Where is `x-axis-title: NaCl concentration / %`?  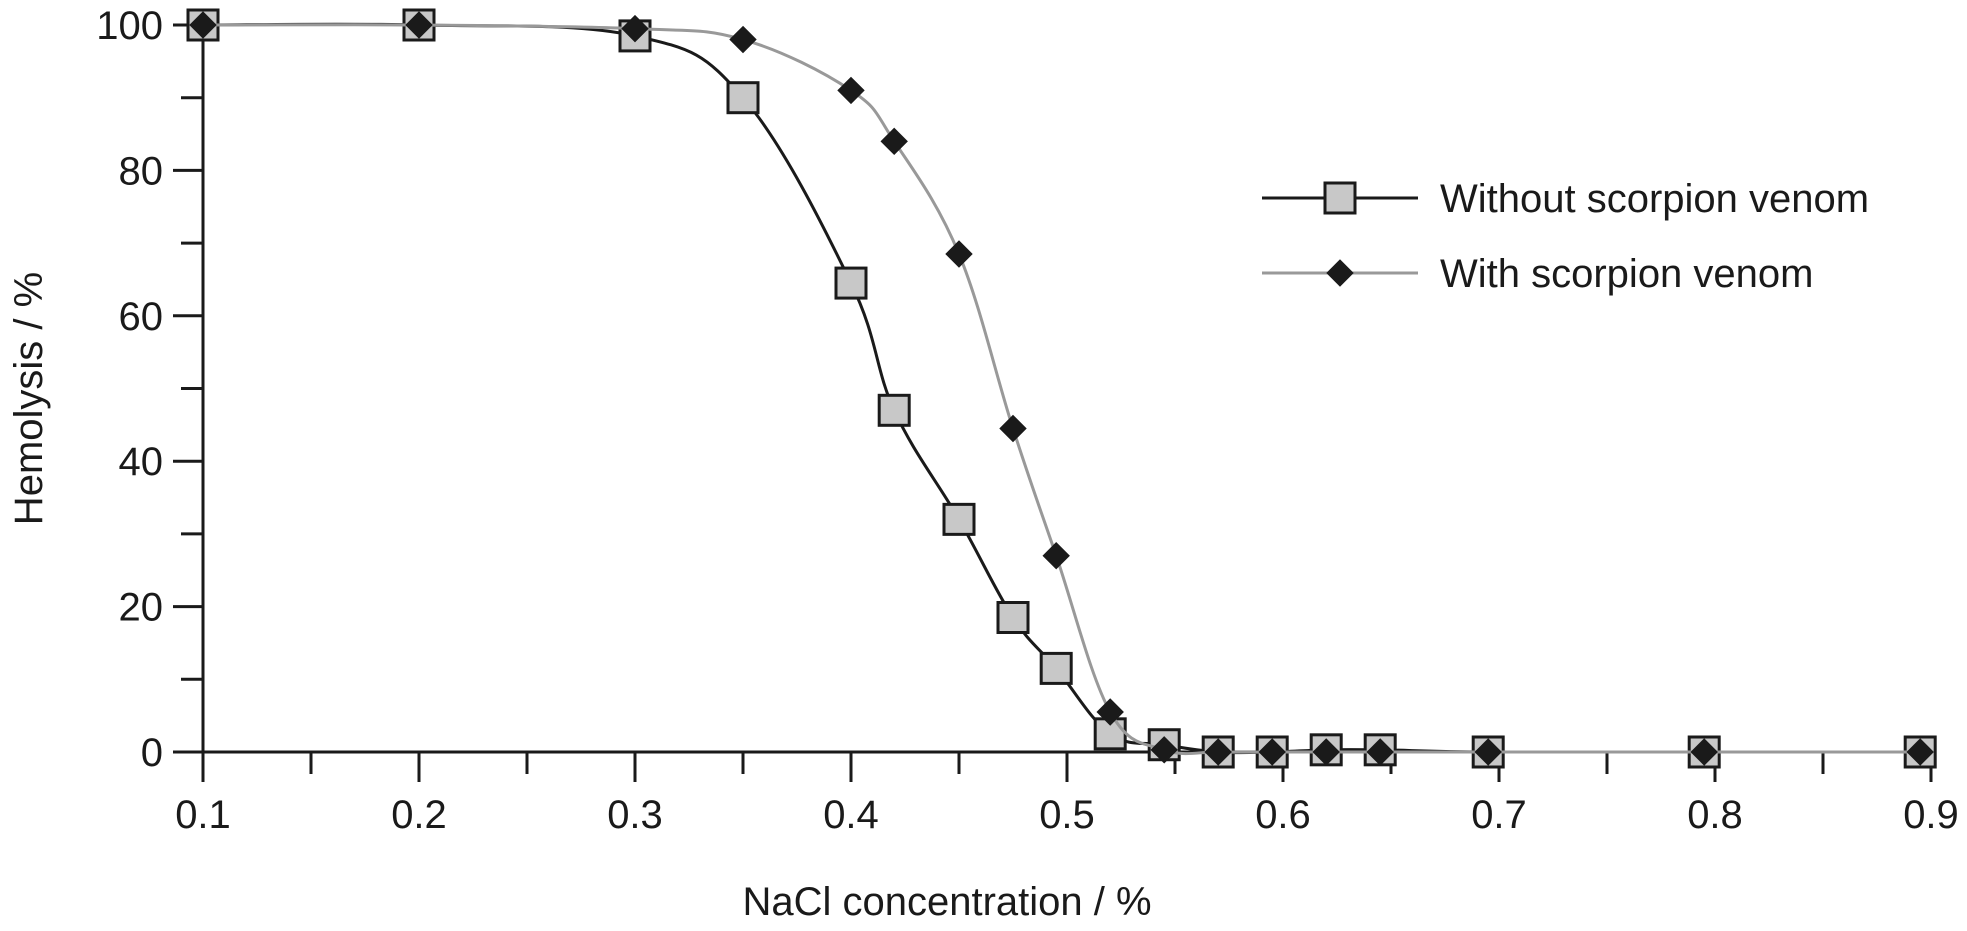 x-axis-title: NaCl concentration / % is located at coordinates (946, 902).